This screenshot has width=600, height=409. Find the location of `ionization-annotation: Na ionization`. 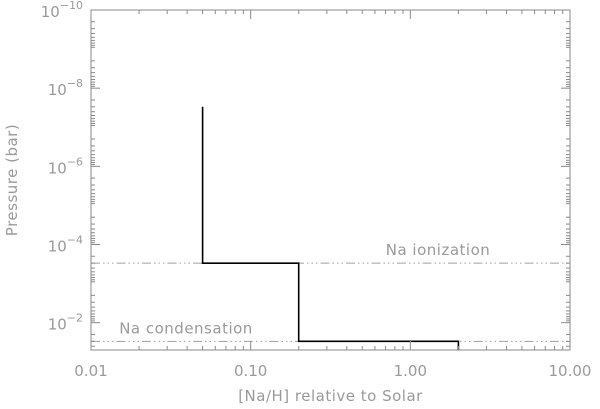

ionization-annotation: Na ionization is located at coordinates (438, 250).